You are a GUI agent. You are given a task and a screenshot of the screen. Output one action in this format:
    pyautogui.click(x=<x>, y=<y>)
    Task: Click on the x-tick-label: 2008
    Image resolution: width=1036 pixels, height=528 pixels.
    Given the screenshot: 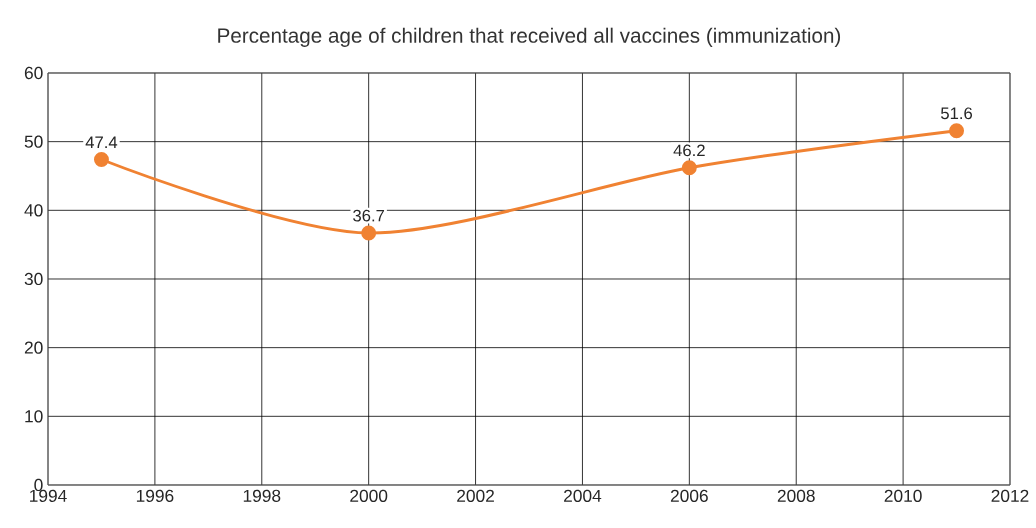 What is the action you would take?
    pyautogui.click(x=796, y=495)
    